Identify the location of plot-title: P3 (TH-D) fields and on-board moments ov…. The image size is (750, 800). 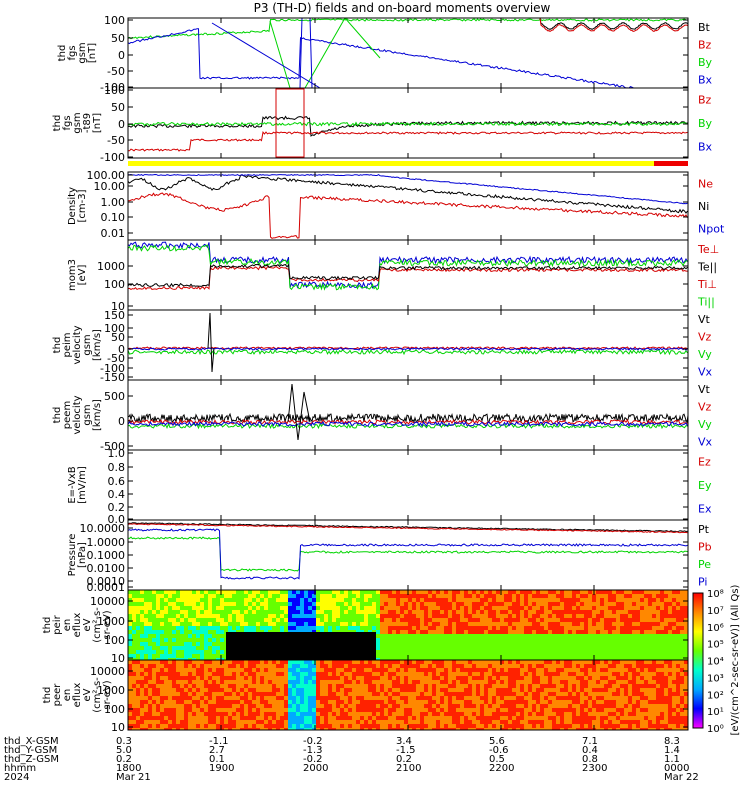
(402, 8).